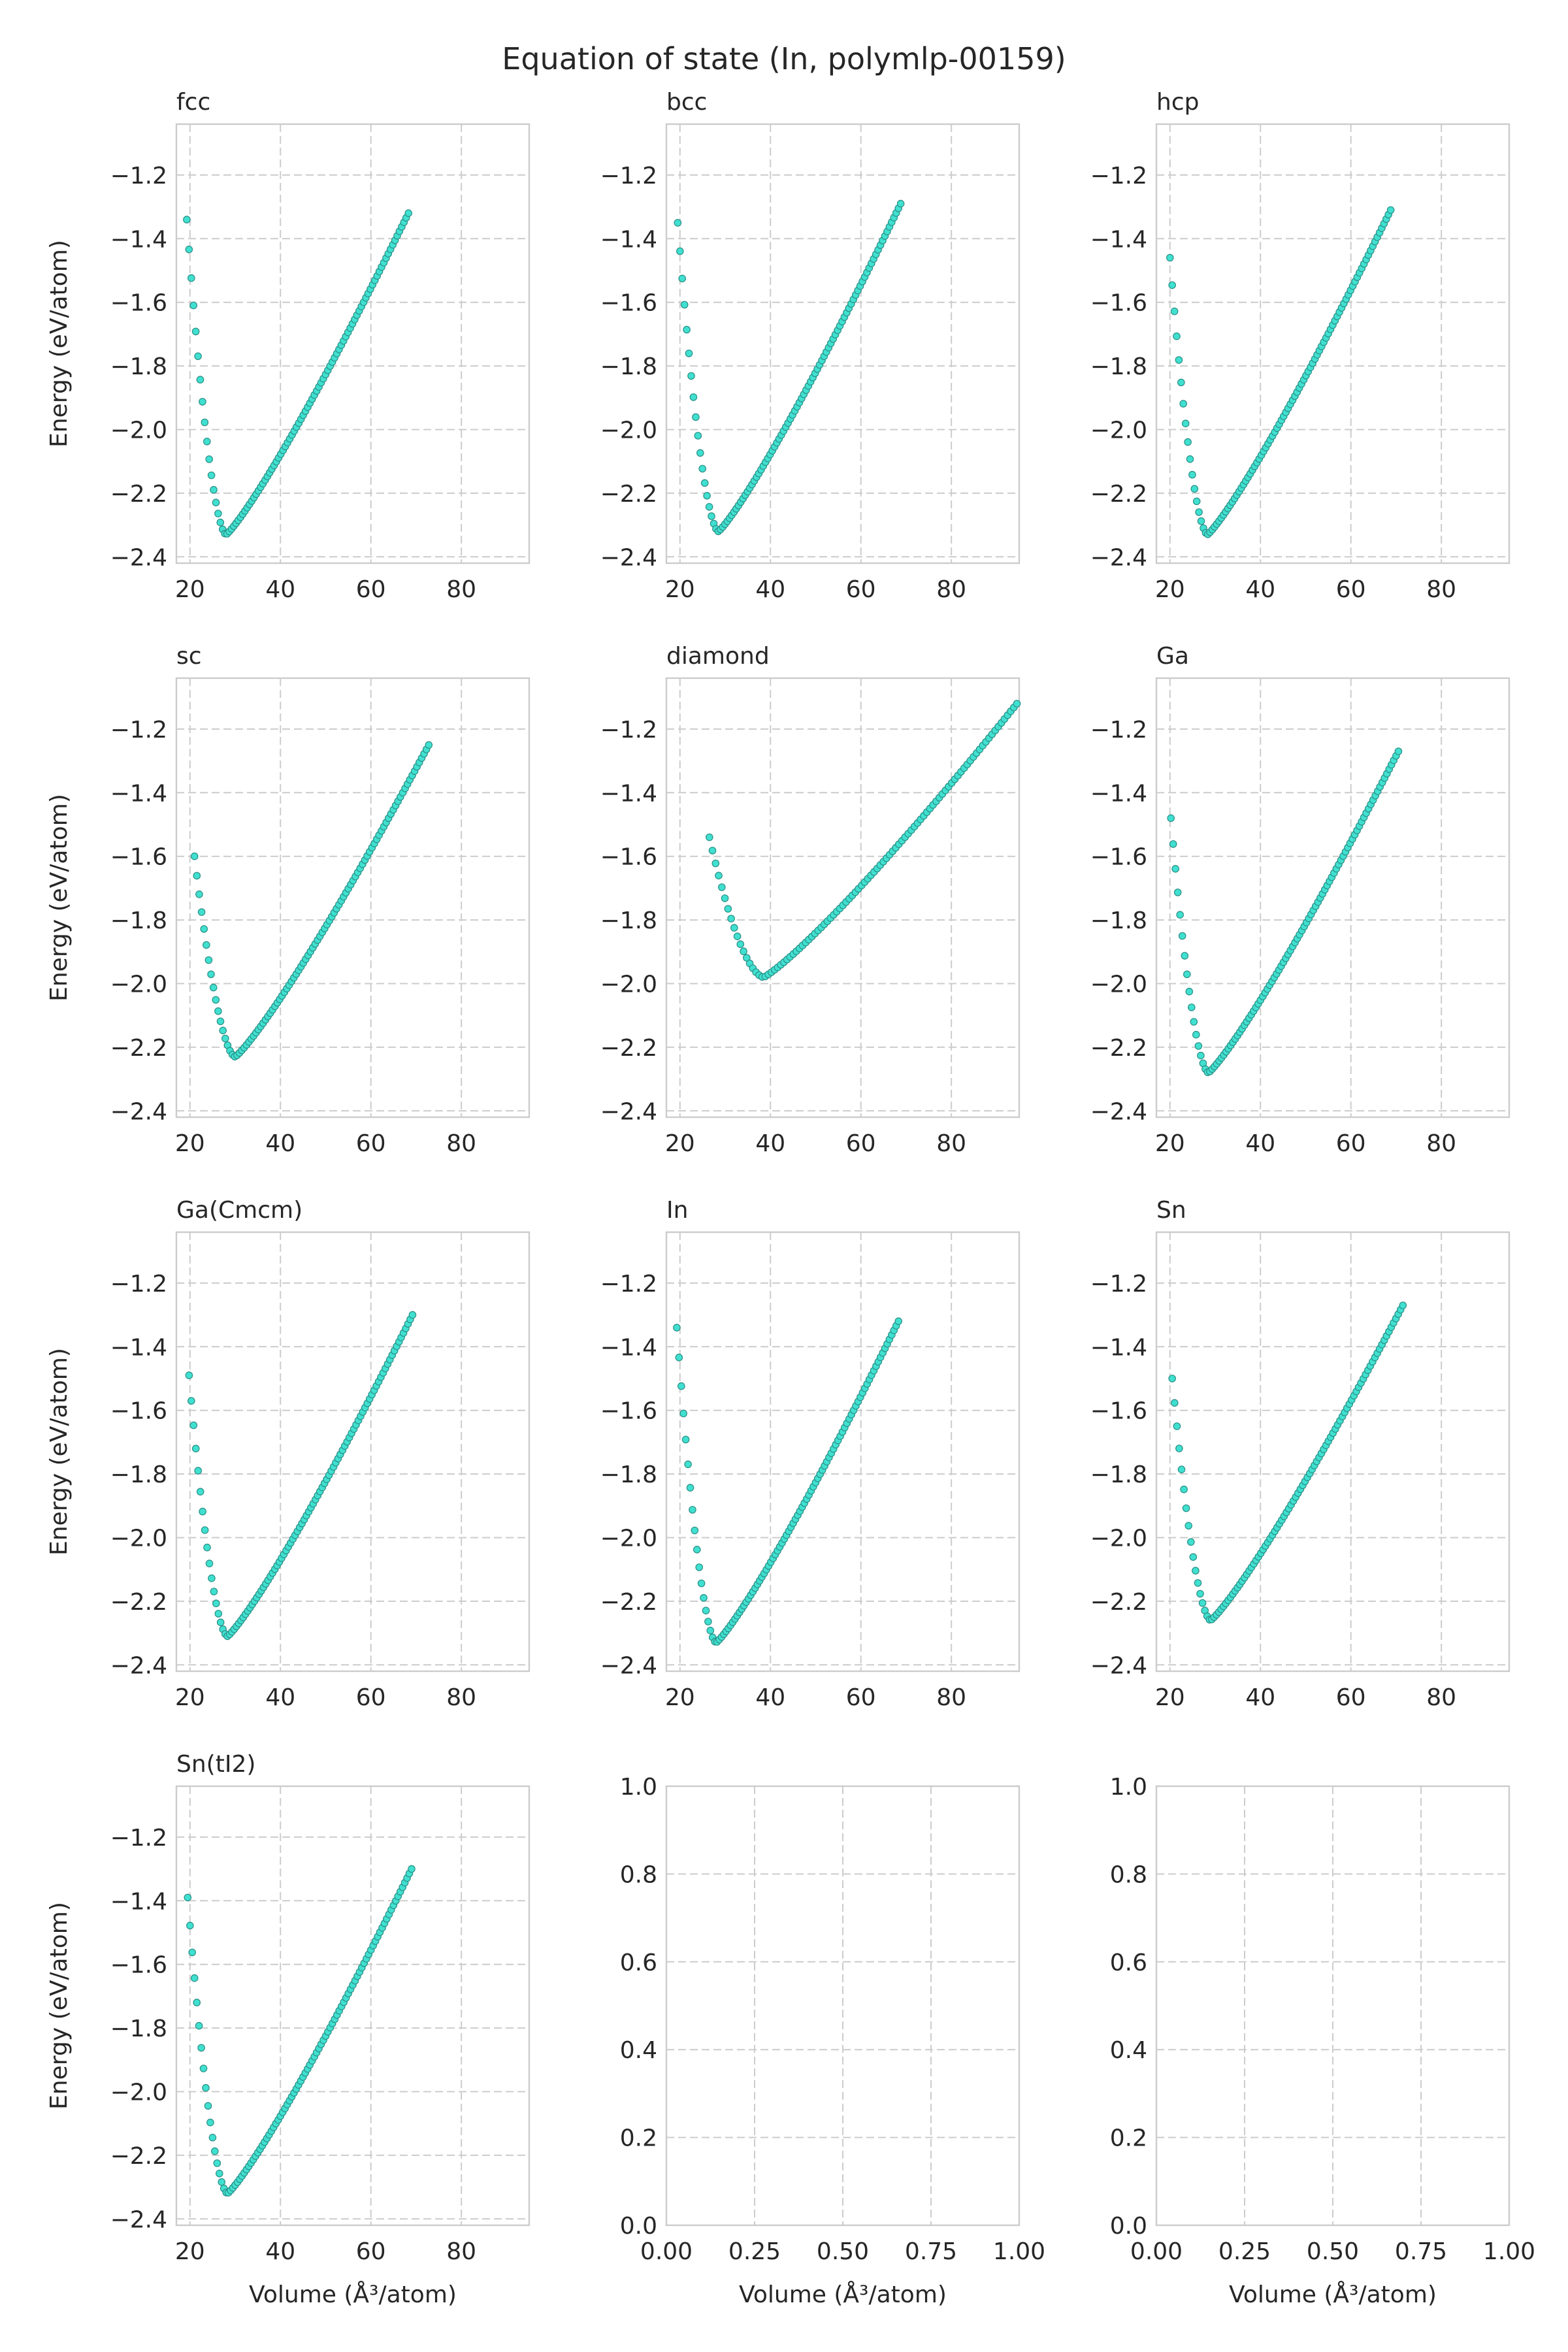 The height and width of the screenshot is (2352, 1568). I want to click on subplot-title: Sn, so click(1171, 1210).